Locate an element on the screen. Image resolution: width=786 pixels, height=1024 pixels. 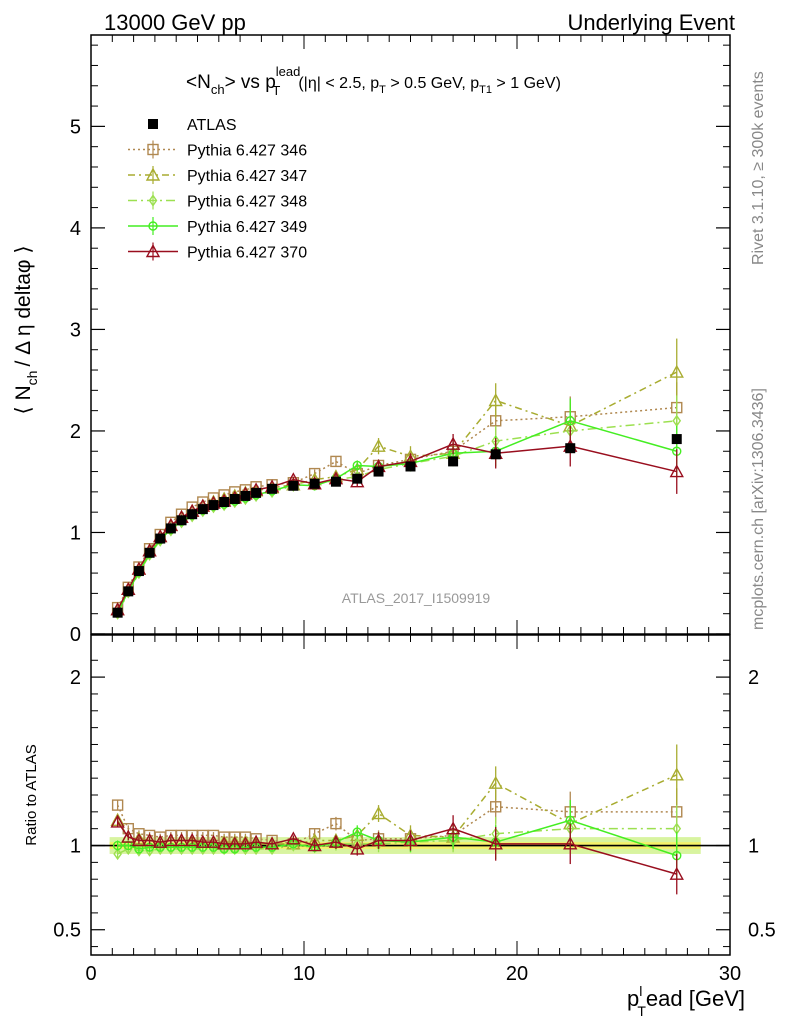
ratio-y-axis-label: Ratio to ATLAS is located at coordinates (31, 794).